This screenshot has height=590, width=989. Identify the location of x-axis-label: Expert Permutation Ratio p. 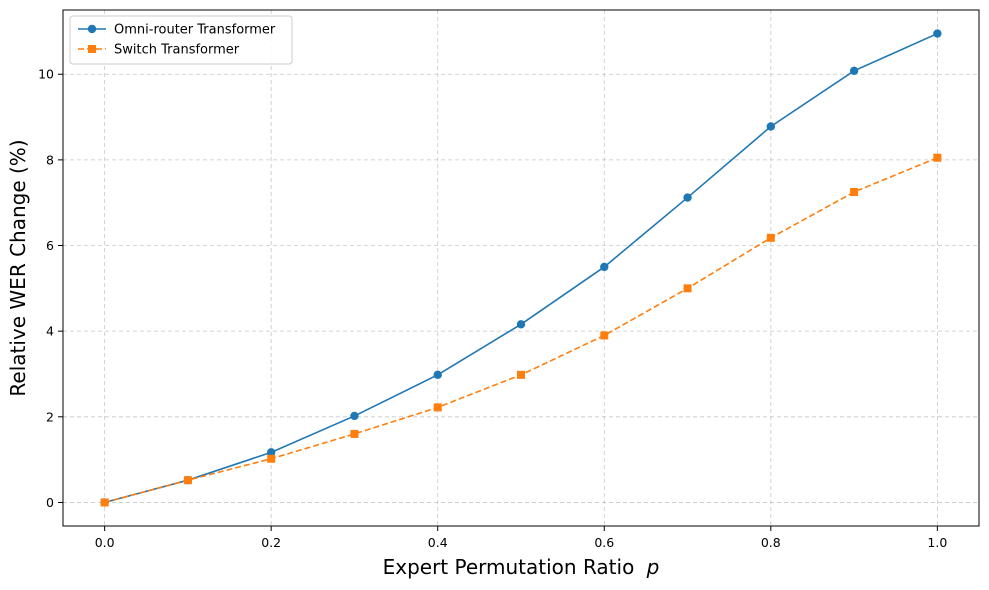
(521, 567).